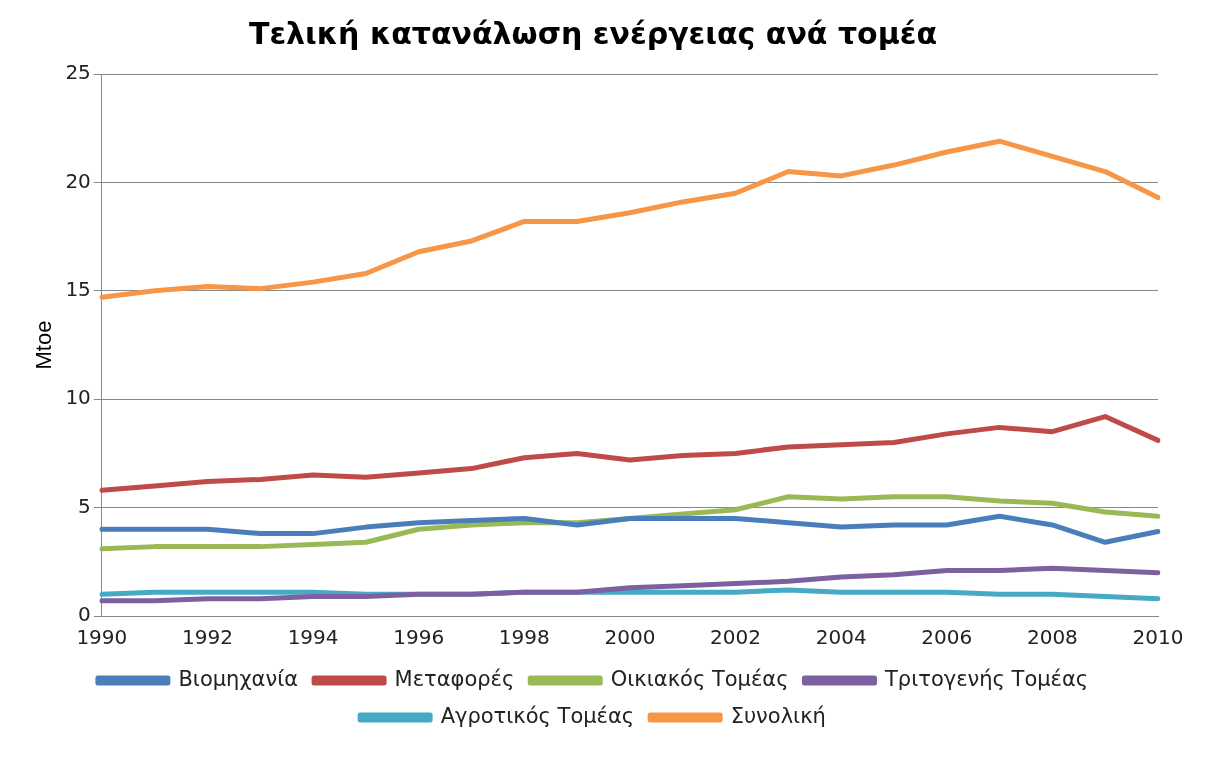 Image resolution: width=1205 pixels, height=760 pixels. I want to click on x-tick-label: 2002, so click(735, 637).